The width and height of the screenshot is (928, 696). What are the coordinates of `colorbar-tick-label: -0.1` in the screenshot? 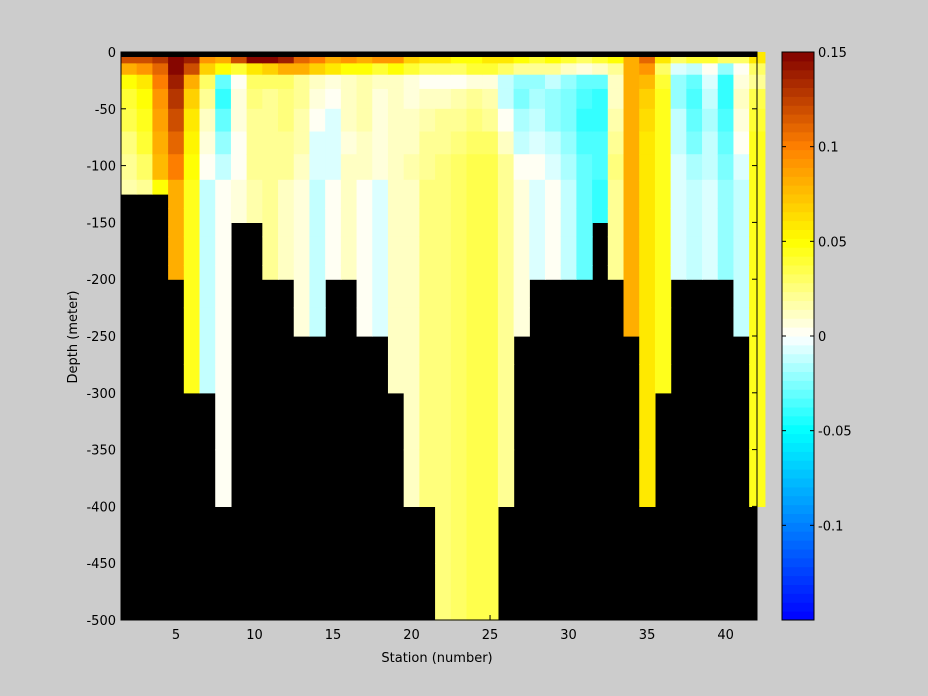 It's located at (830, 526).